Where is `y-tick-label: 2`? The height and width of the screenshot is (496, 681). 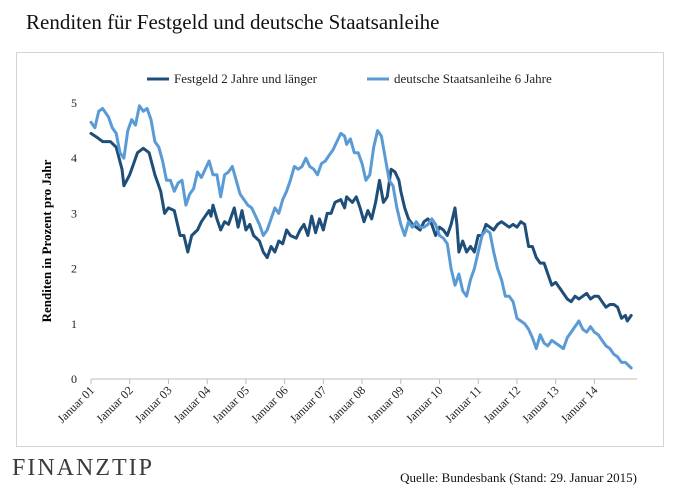 y-tick-label: 2 is located at coordinates (74, 269).